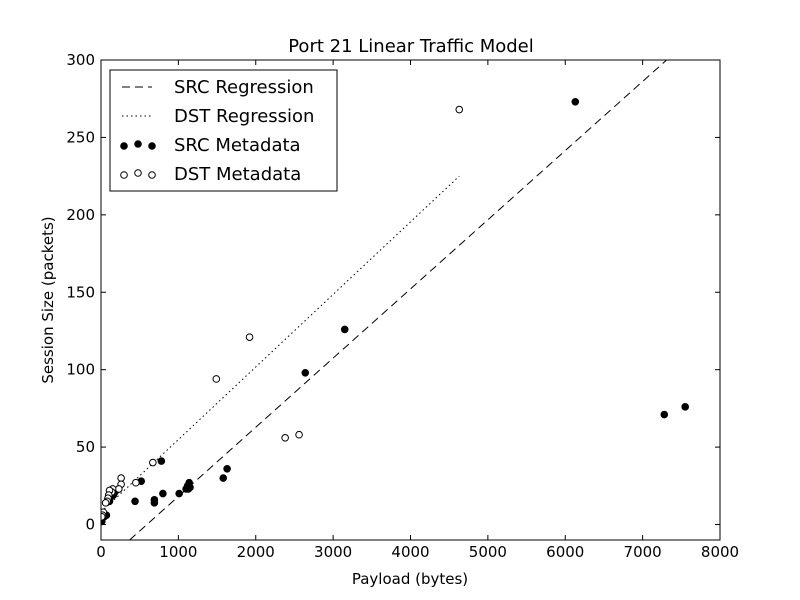  Describe the element at coordinates (256, 552) in the screenshot. I see `x-tick-label-2: 2000` at that location.